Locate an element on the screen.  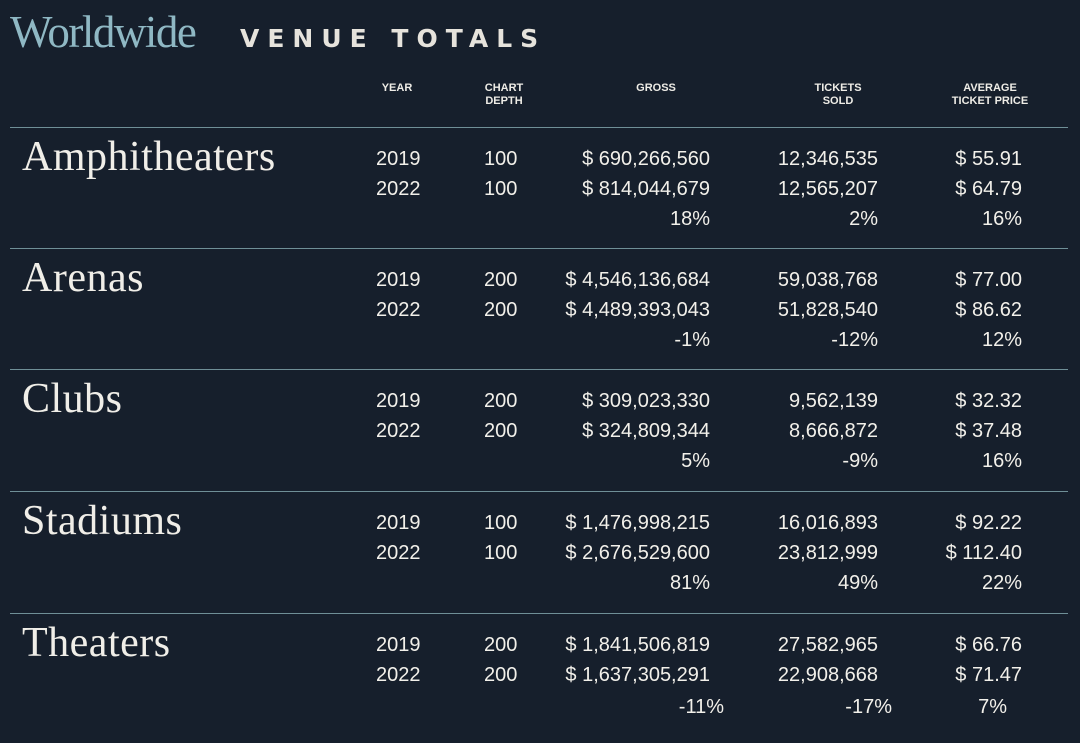
gross-cell: $ 2,676,529,600 is located at coordinates (637, 553).